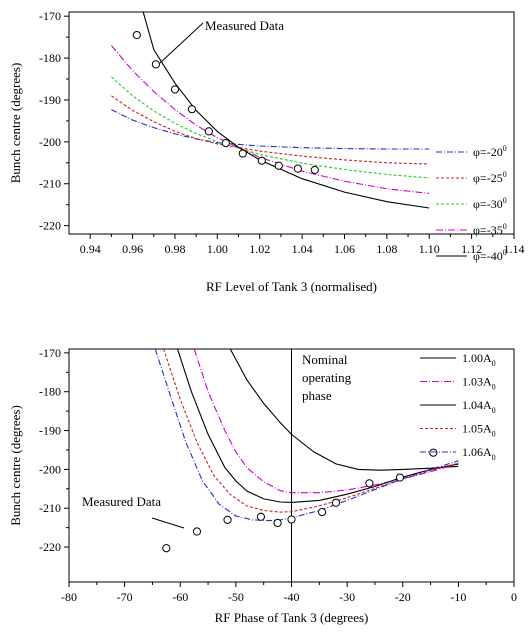 The image size is (529, 633). Describe the element at coordinates (344, 249) in the screenshot. I see `x-tick-label: 1.06` at that location.